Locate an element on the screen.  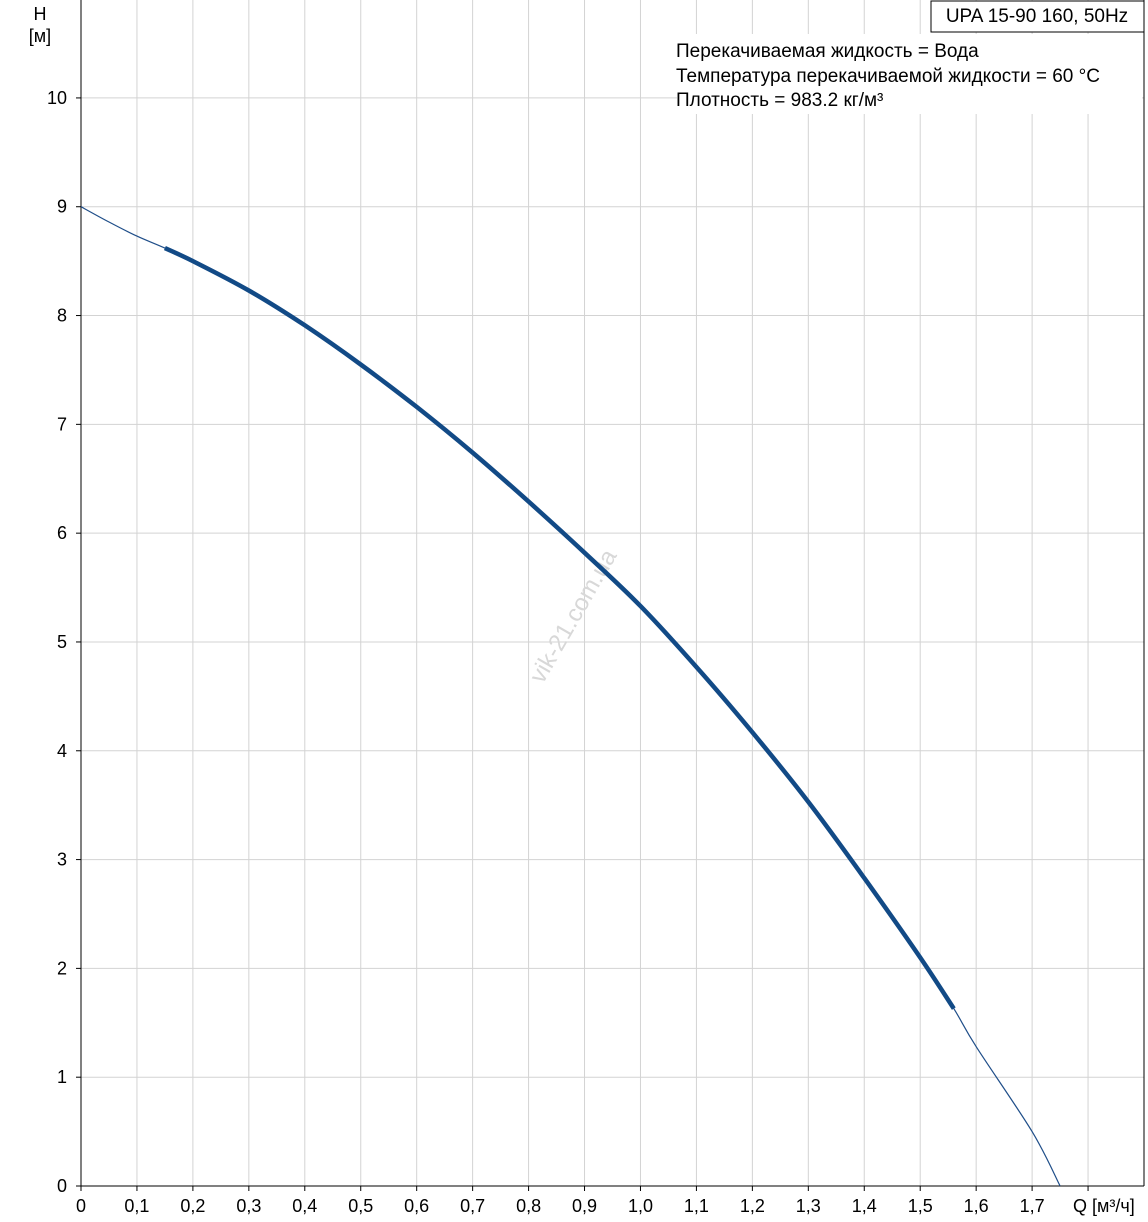
model-label-box is located at coordinates (1037, 16).